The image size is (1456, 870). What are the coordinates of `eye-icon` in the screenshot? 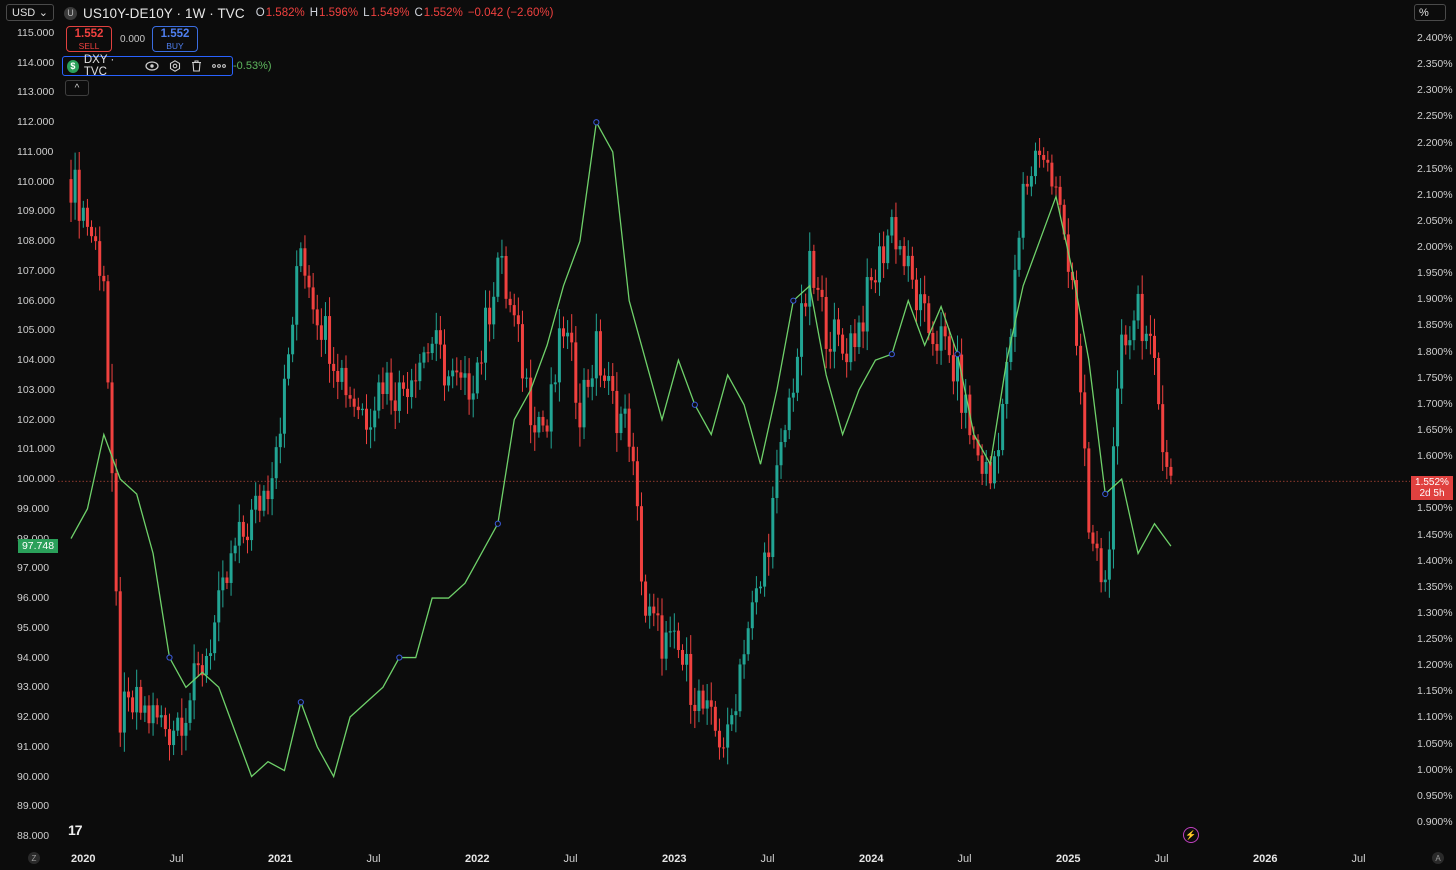 It's located at (152, 66).